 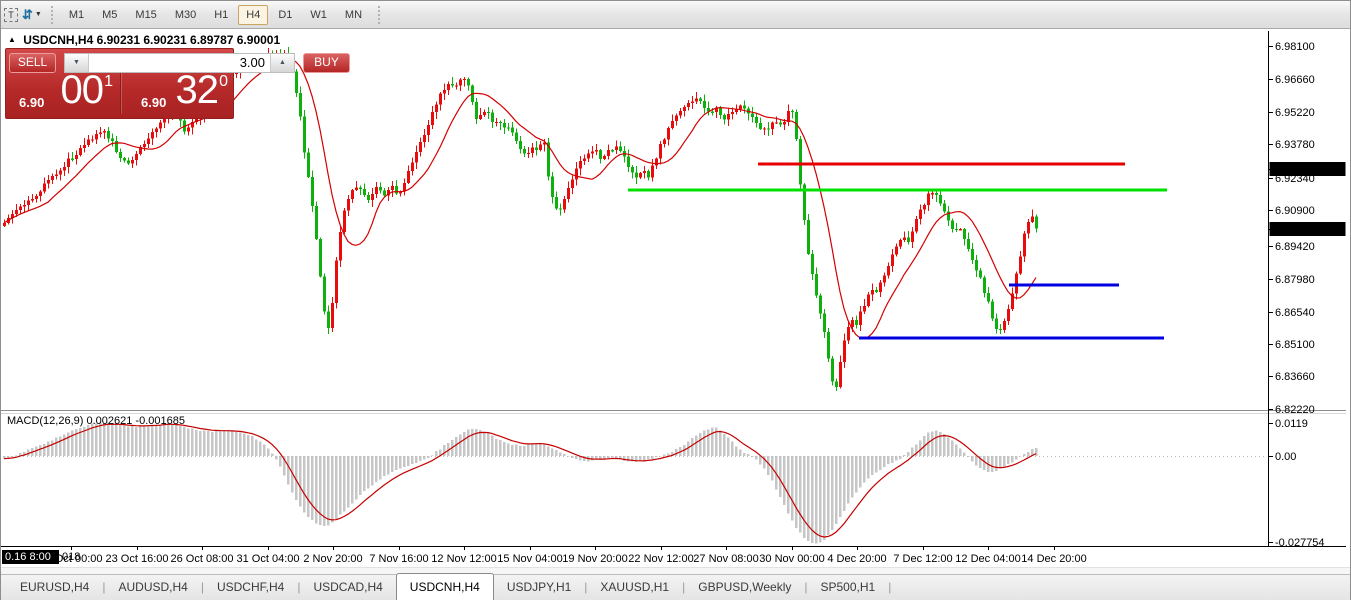 I want to click on sell-price-big: 00, so click(x=82, y=90).